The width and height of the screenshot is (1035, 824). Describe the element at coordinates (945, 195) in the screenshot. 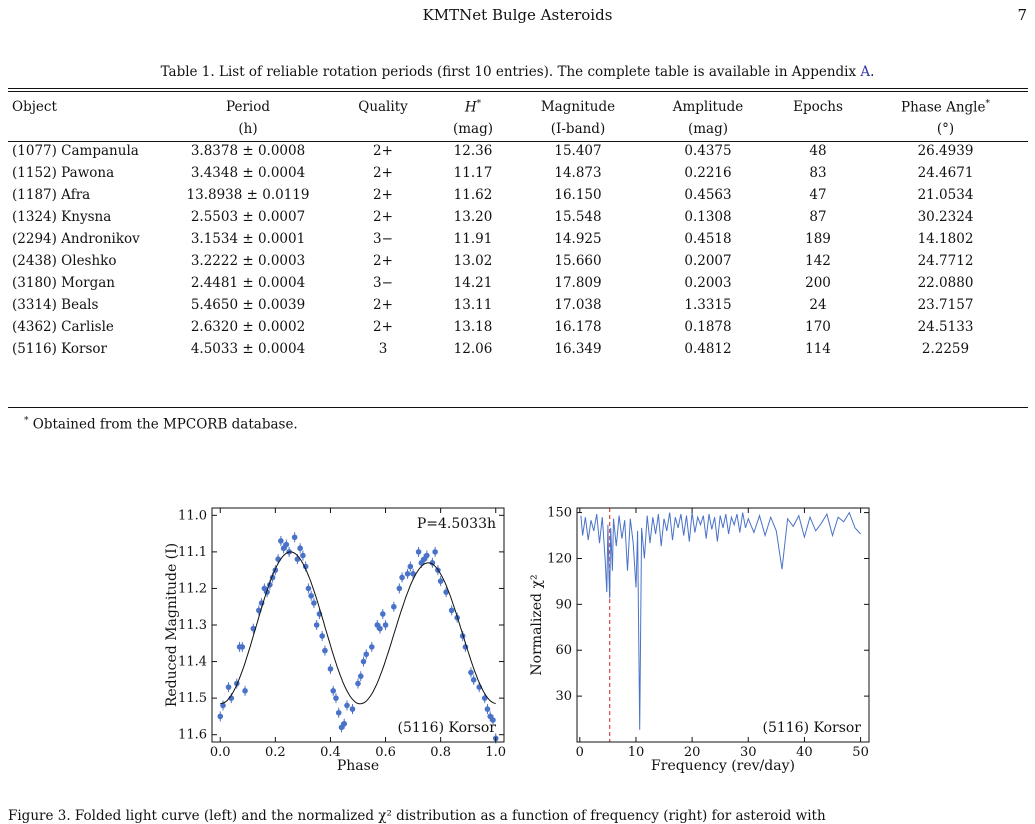

I see `cell-phase-angle: 21.0534` at that location.